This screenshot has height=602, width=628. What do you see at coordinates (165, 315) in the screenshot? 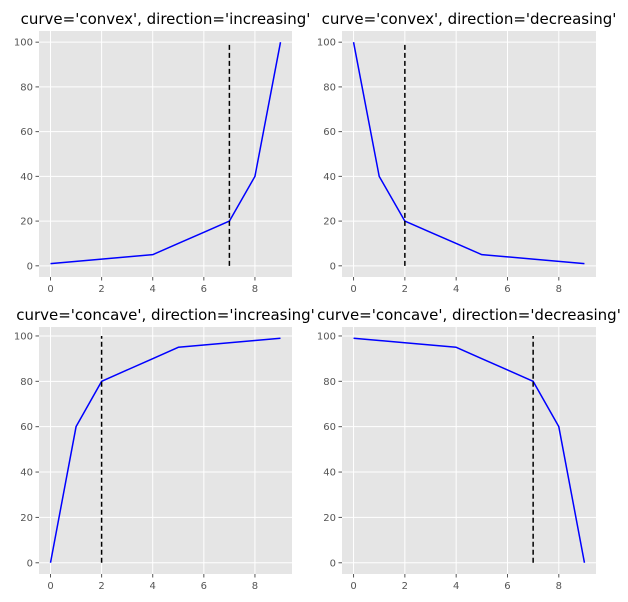
I see `panel-title: curve='concave', direction='increasing'` at bounding box center [165, 315].